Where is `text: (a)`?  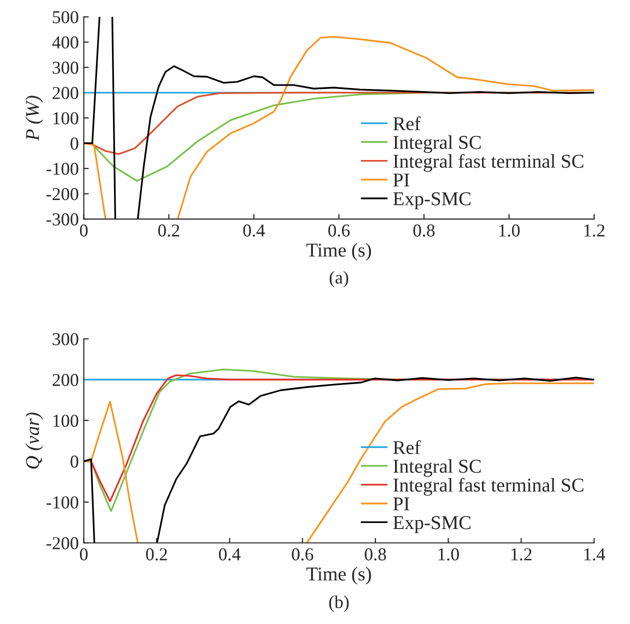 text: (a) is located at coordinates (339, 279).